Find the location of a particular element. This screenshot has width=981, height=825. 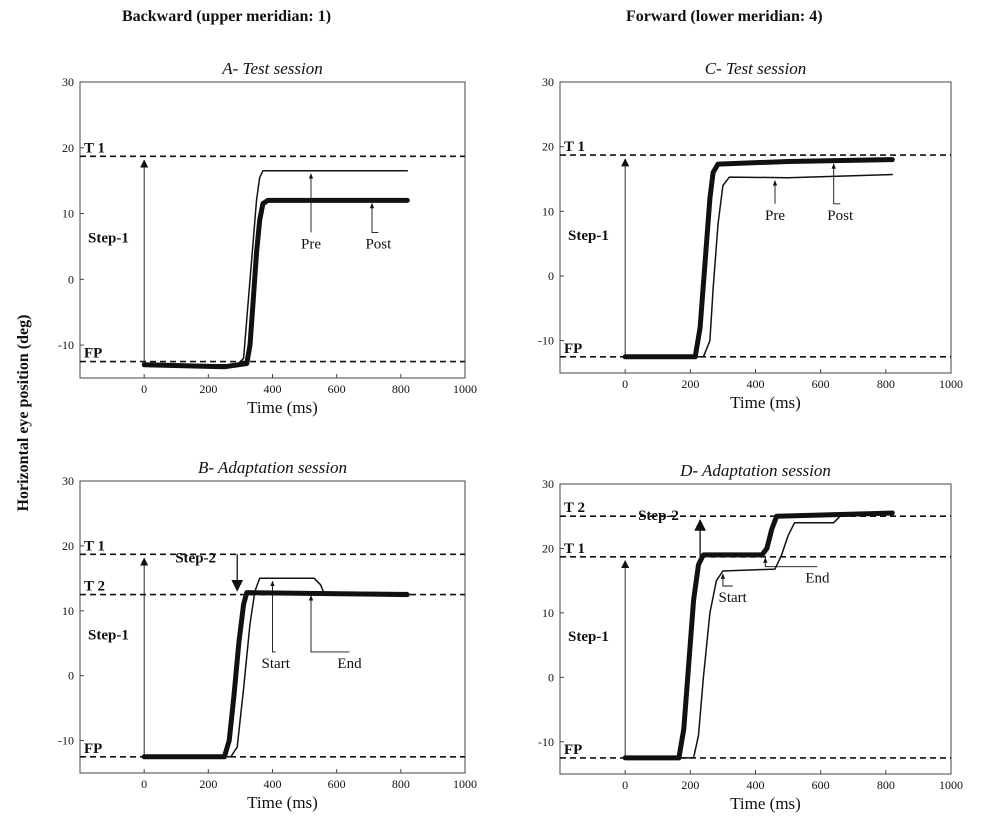

panel-title: A- Test session is located at coordinates (271, 68).